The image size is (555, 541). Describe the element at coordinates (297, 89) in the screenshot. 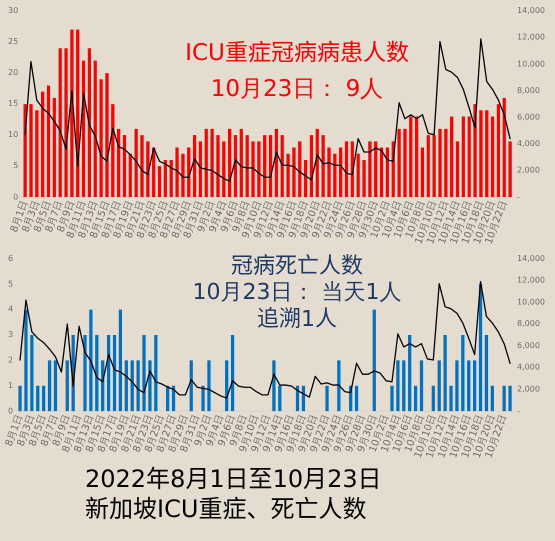

I see `text: 10月23日： 9人` at that location.